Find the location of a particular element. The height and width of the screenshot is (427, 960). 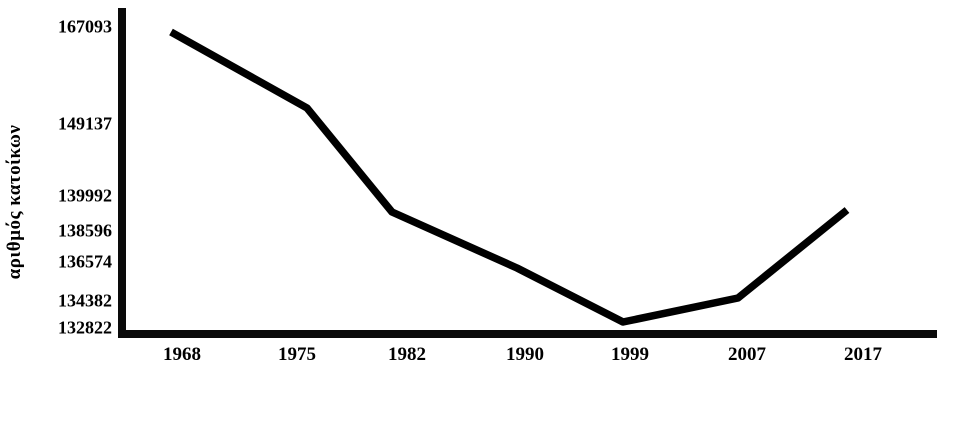

x-tick-label: 1982 is located at coordinates (407, 354).